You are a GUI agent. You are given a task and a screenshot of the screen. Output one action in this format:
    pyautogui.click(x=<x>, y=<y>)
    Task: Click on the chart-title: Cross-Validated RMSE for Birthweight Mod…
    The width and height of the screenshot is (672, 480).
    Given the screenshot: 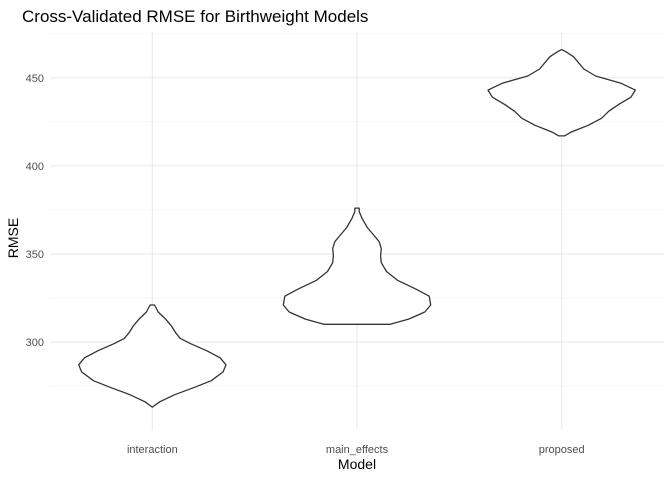 What is the action you would take?
    pyautogui.click(x=195, y=16)
    